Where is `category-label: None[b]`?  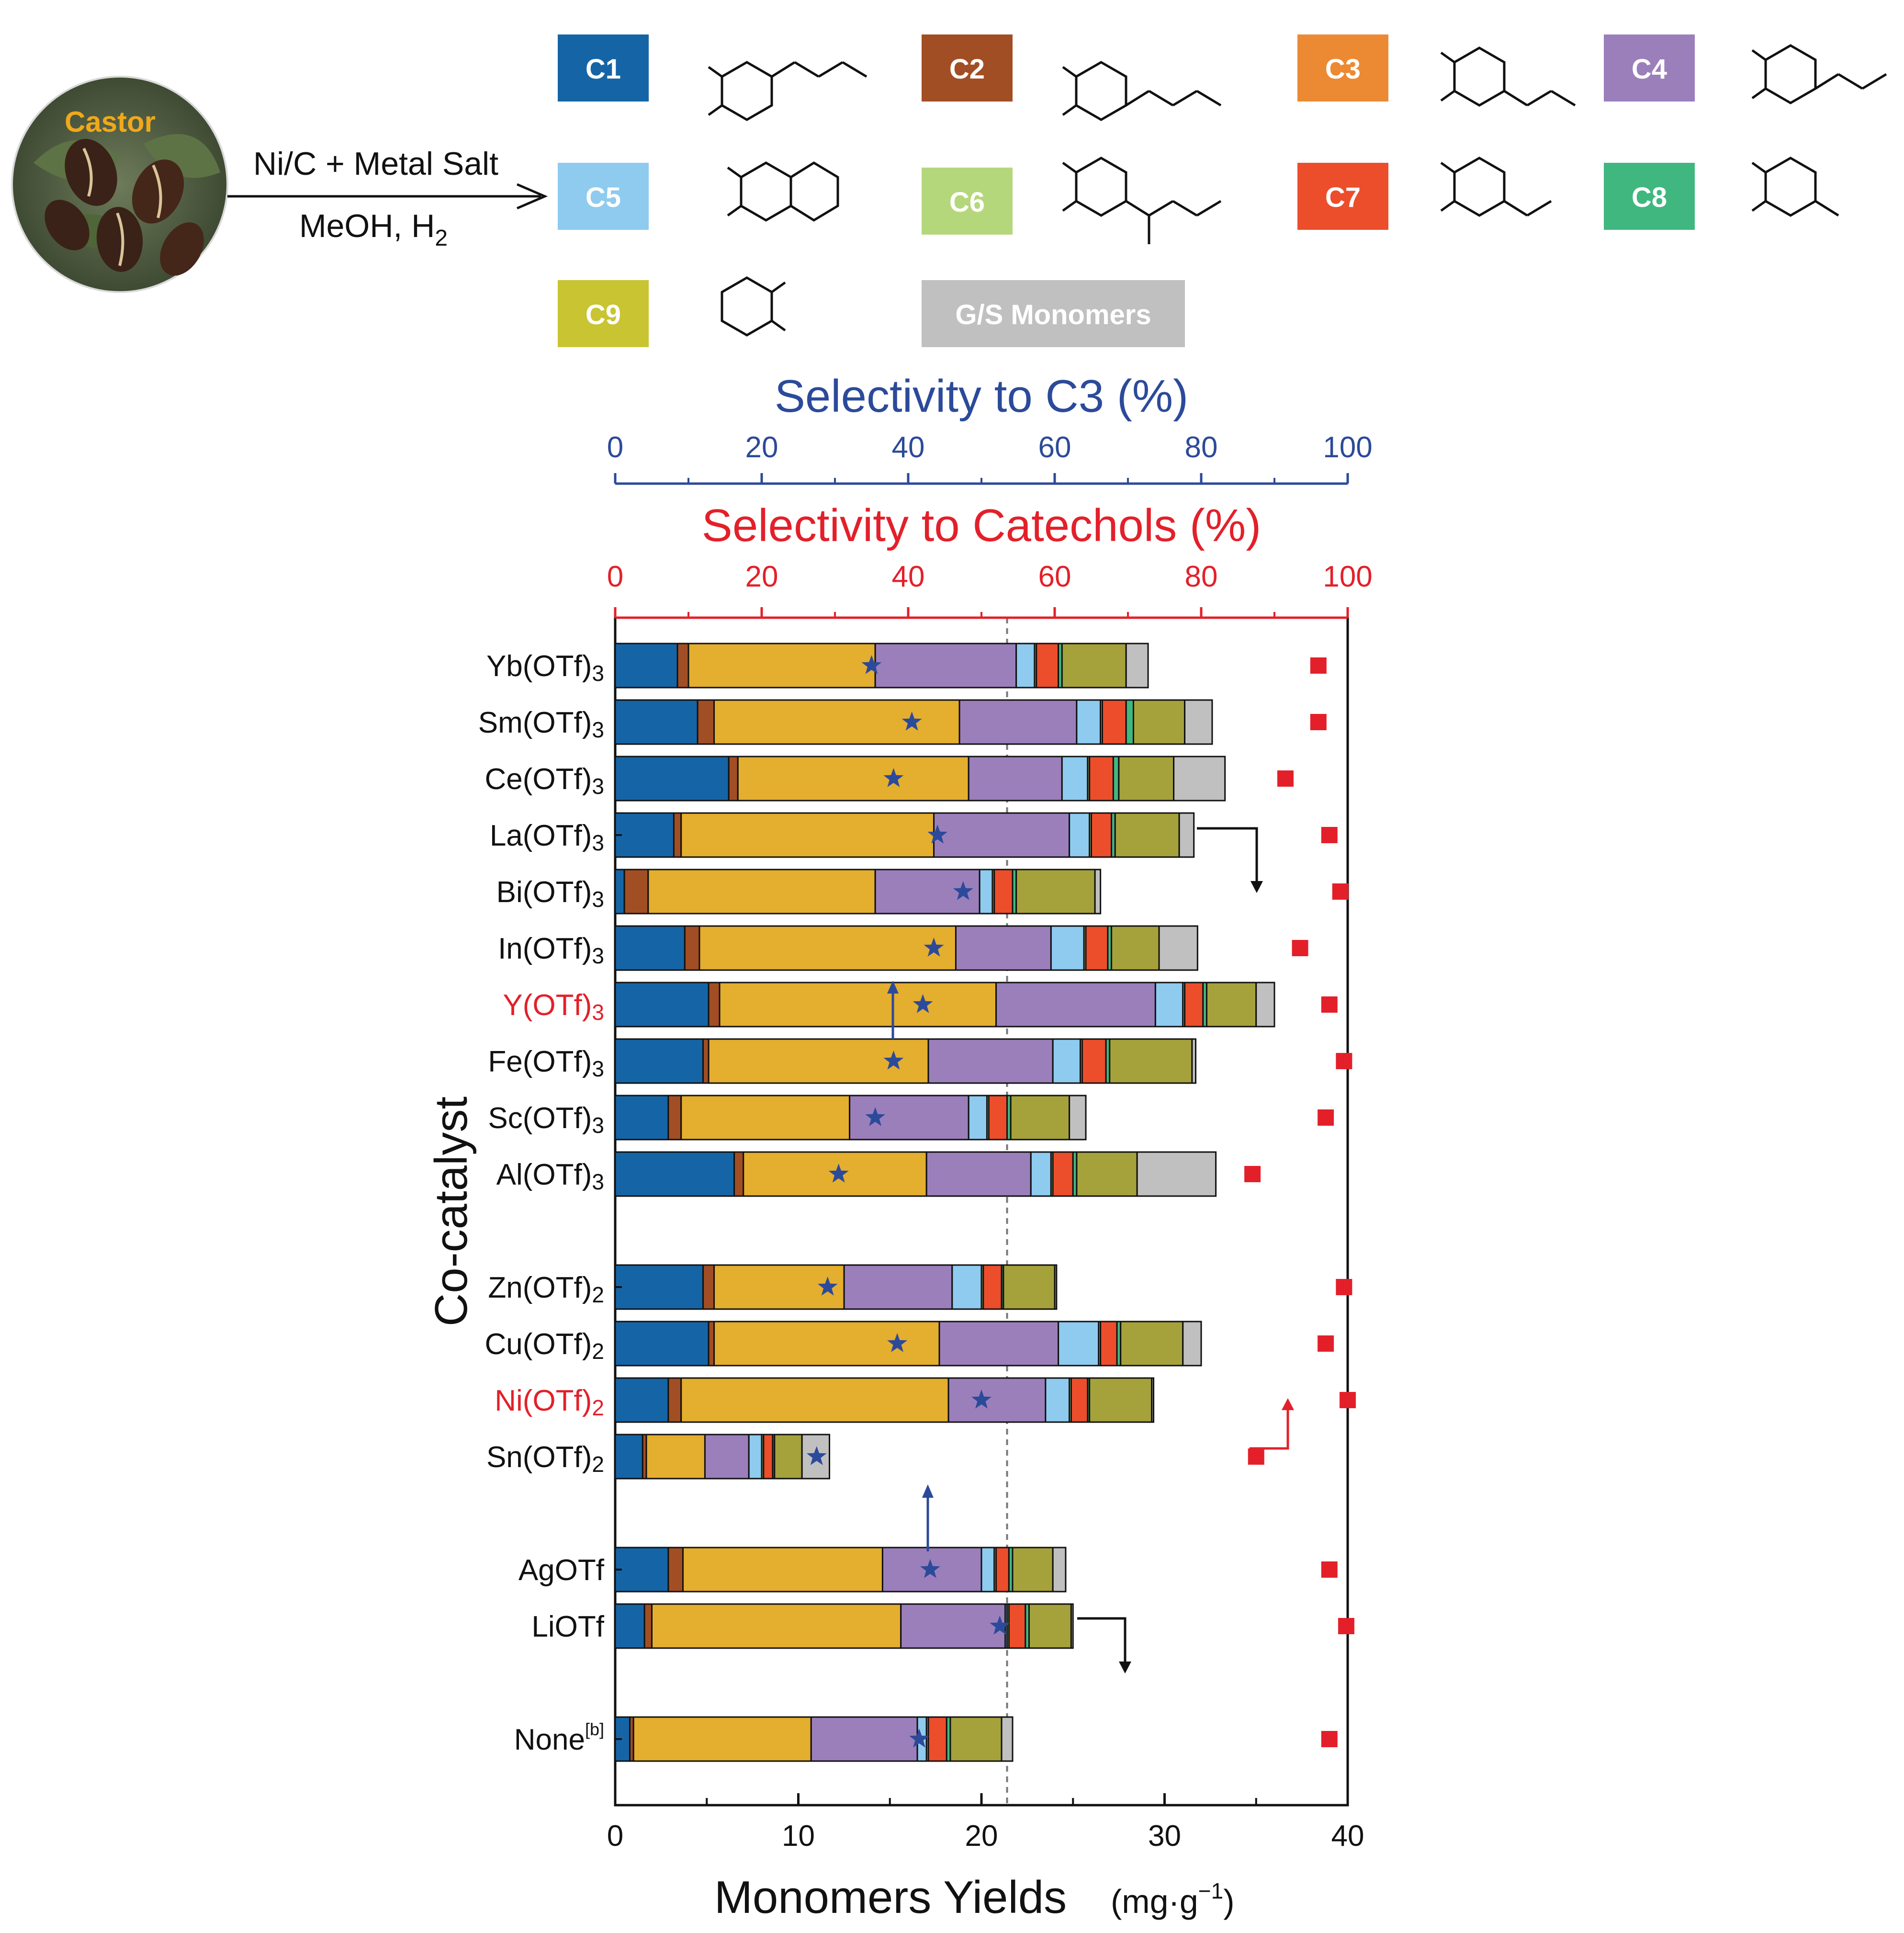 category-label: None[b] is located at coordinates (559, 1737).